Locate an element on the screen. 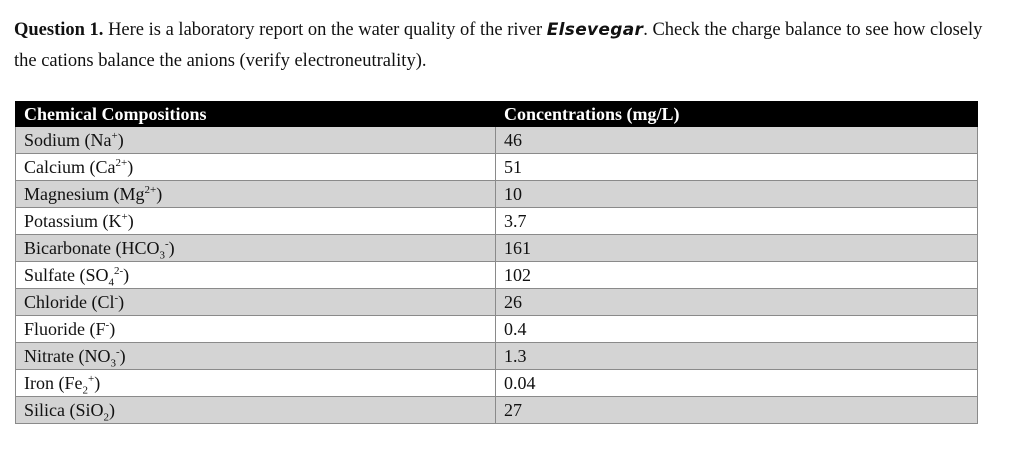 The image size is (1024, 465). concentration-value: 26 is located at coordinates (736, 302).